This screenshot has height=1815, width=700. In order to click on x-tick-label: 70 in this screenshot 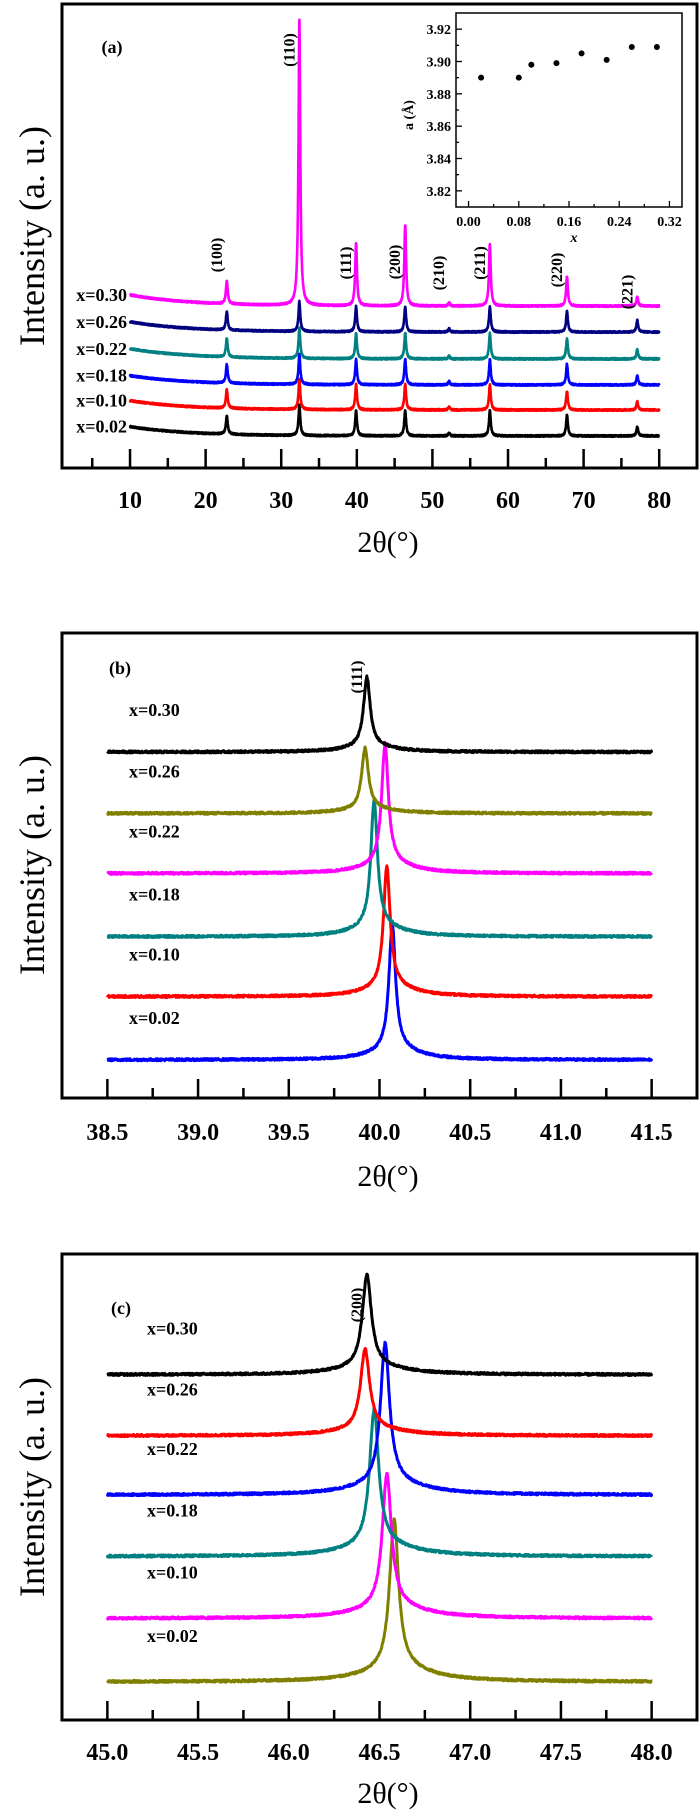, I will do `click(584, 501)`.